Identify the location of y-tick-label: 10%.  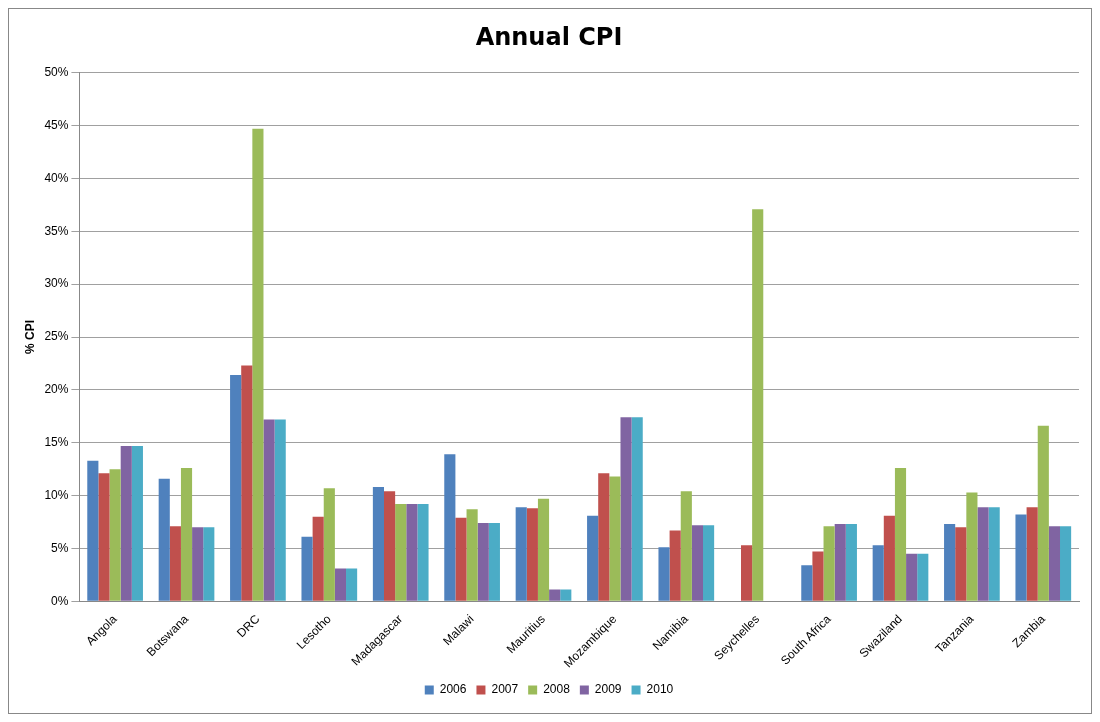
(56, 494).